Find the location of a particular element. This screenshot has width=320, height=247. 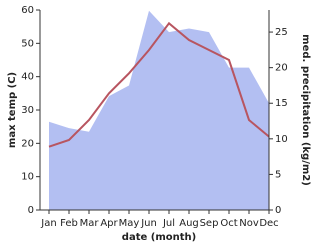

y2-tick-label: 25 is located at coordinates (281, 32).